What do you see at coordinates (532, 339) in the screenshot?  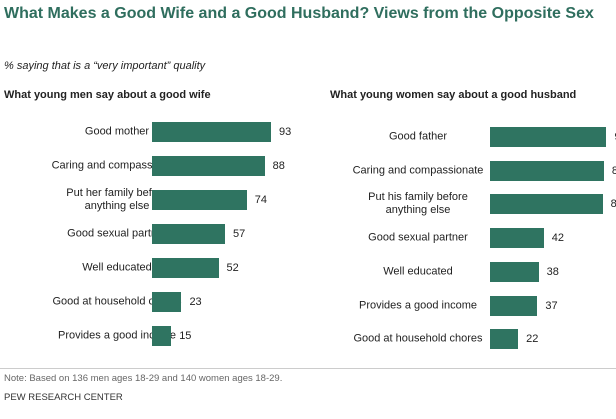 I see `value-label: 22` at bounding box center [532, 339].